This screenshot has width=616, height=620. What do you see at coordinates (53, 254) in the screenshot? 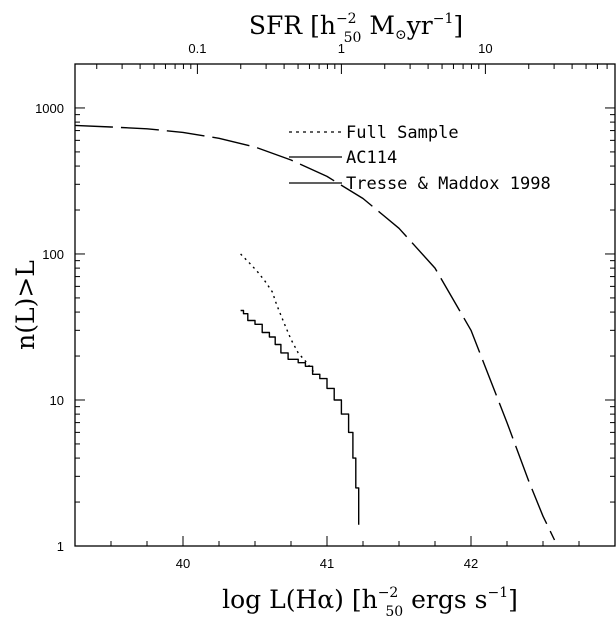
I see `y-tick-label: 100` at bounding box center [53, 254].